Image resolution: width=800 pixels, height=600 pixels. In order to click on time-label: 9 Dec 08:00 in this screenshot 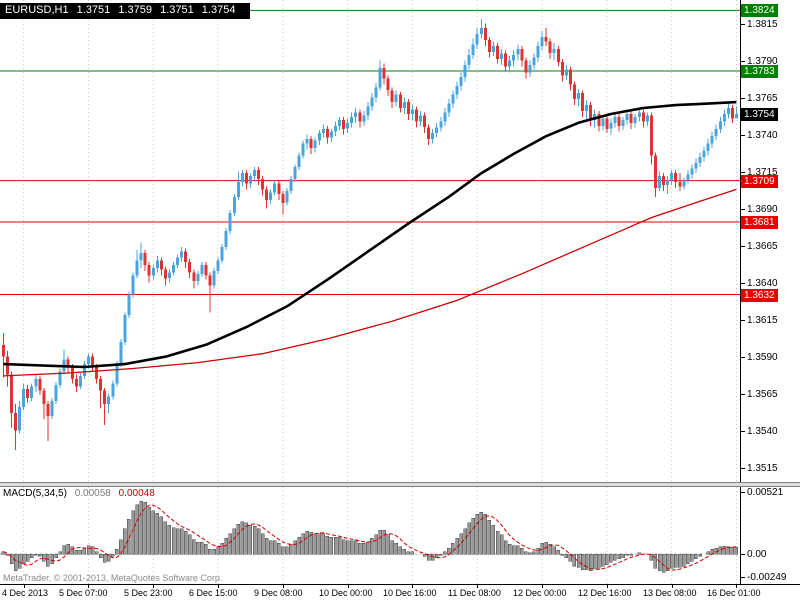, I will do `click(278, 593)`.